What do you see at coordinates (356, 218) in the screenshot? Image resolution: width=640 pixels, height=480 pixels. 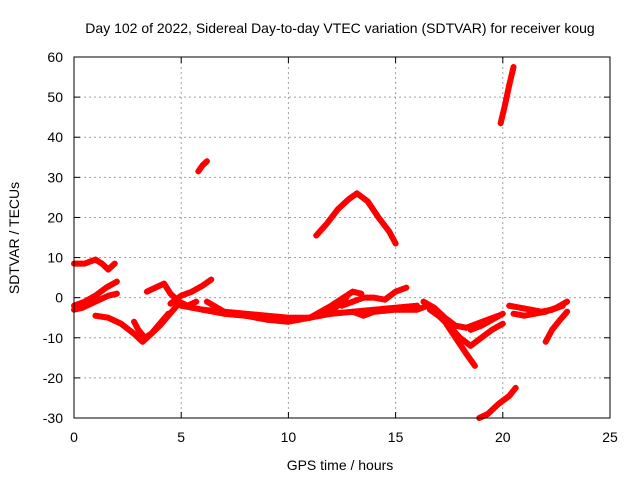 I see `series-arc-peak` at bounding box center [356, 218].